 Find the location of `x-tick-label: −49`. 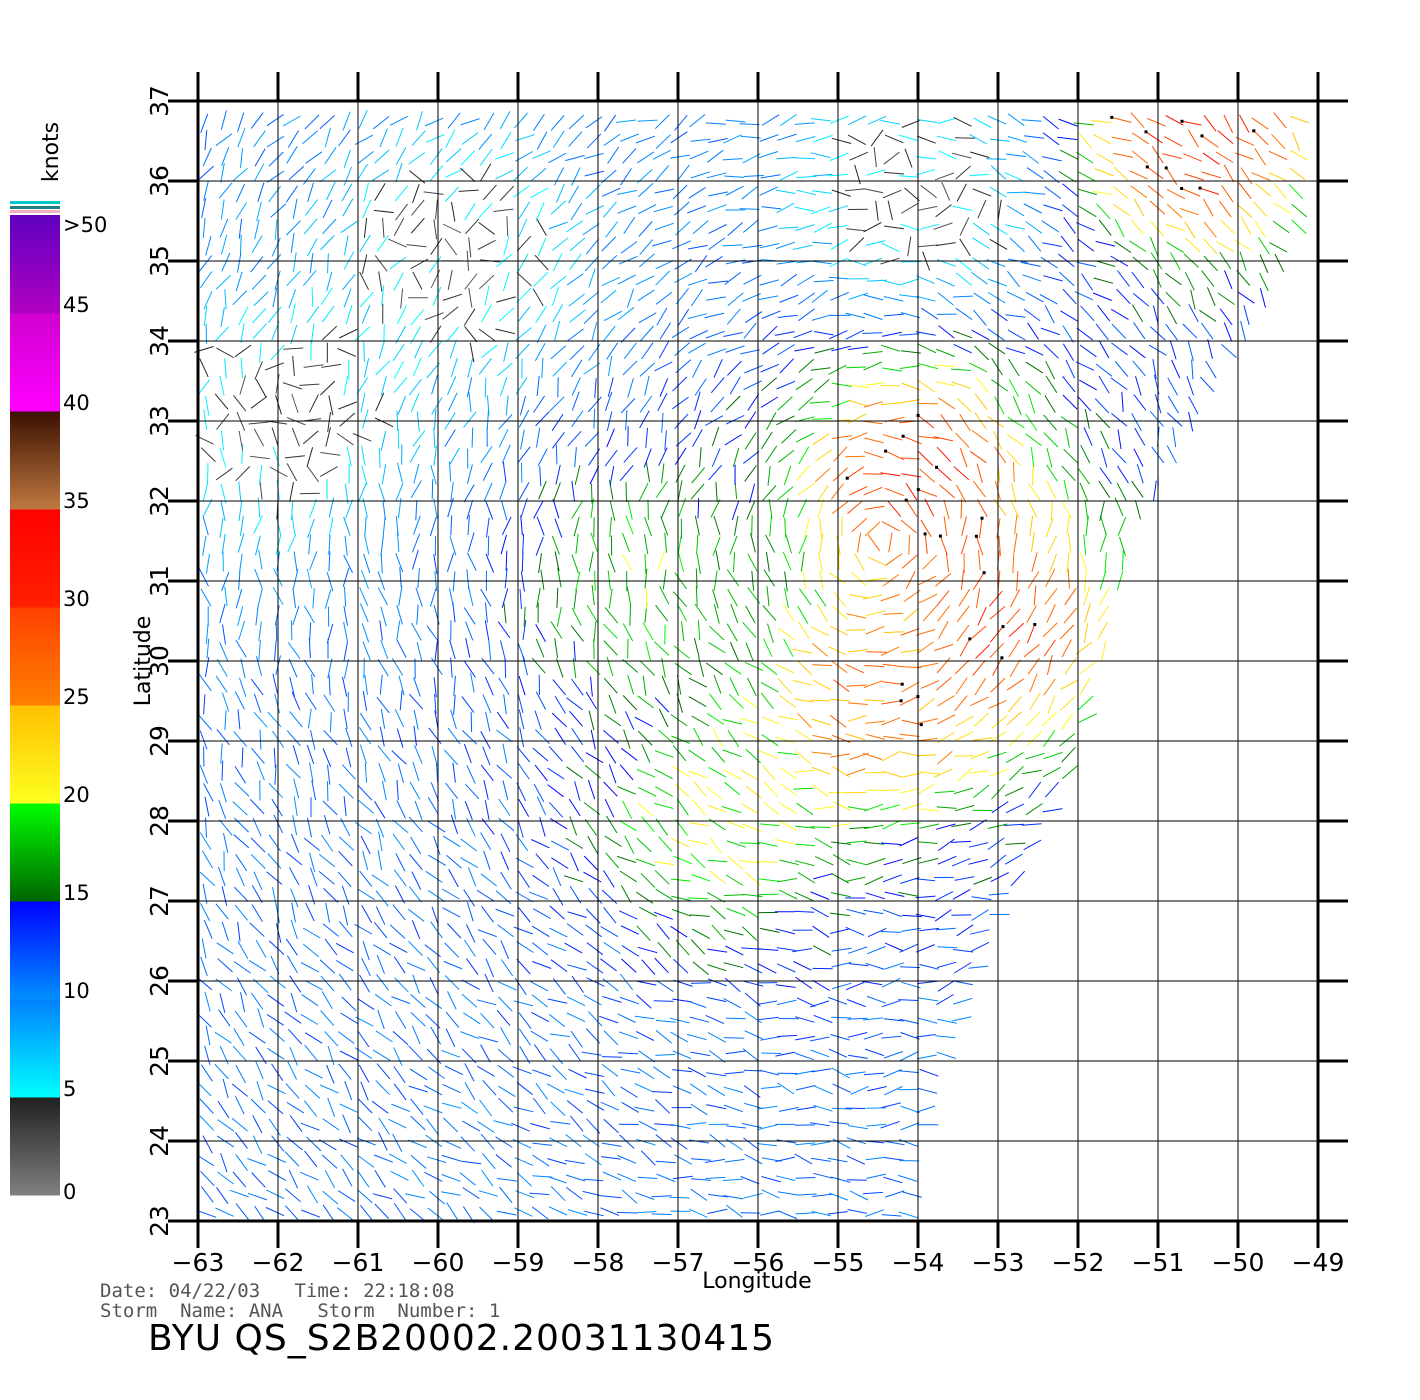

x-tick-label: −49 is located at coordinates (1318, 1262).